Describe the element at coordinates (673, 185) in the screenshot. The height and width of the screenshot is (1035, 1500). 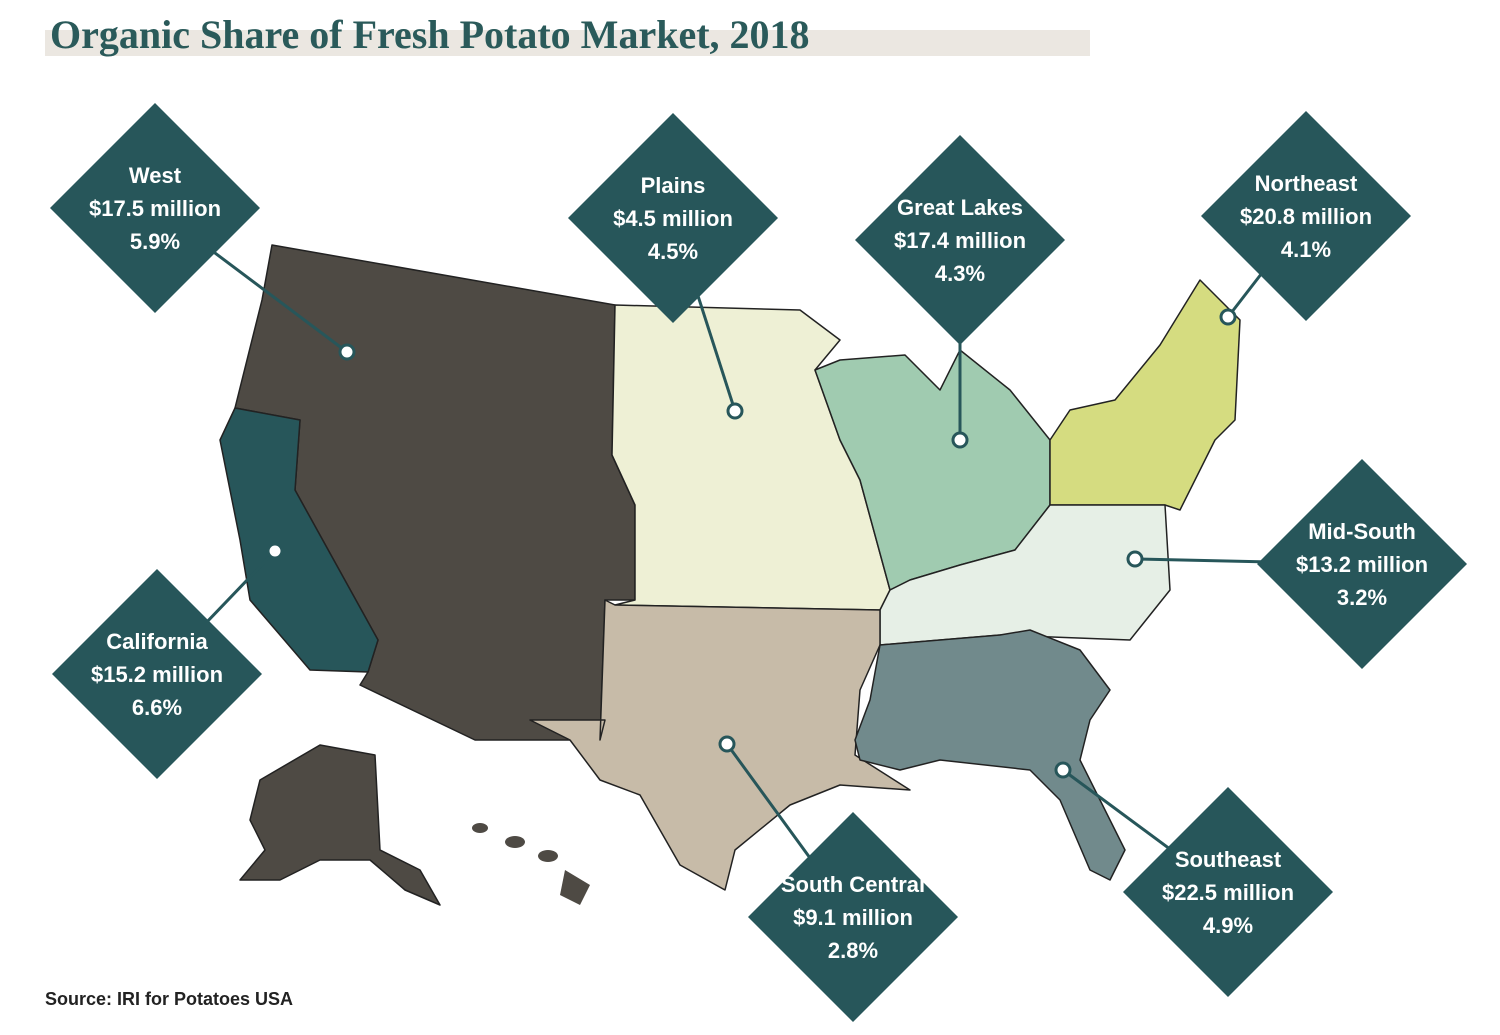
I see `region-name: Plains` at that location.